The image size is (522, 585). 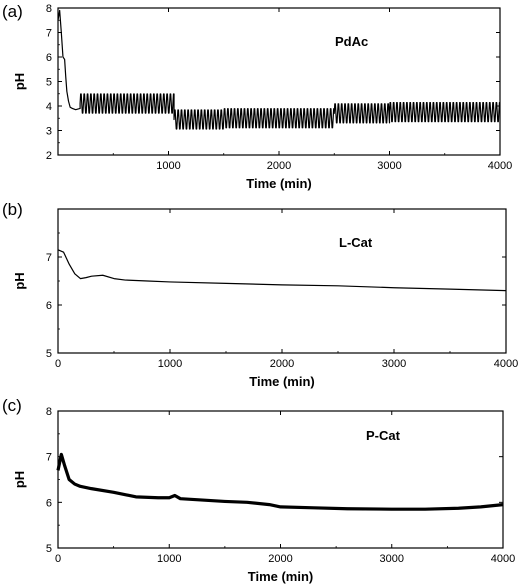 What do you see at coordinates (351, 41) in the screenshot?
I see `series-annotation: PdAc` at bounding box center [351, 41].